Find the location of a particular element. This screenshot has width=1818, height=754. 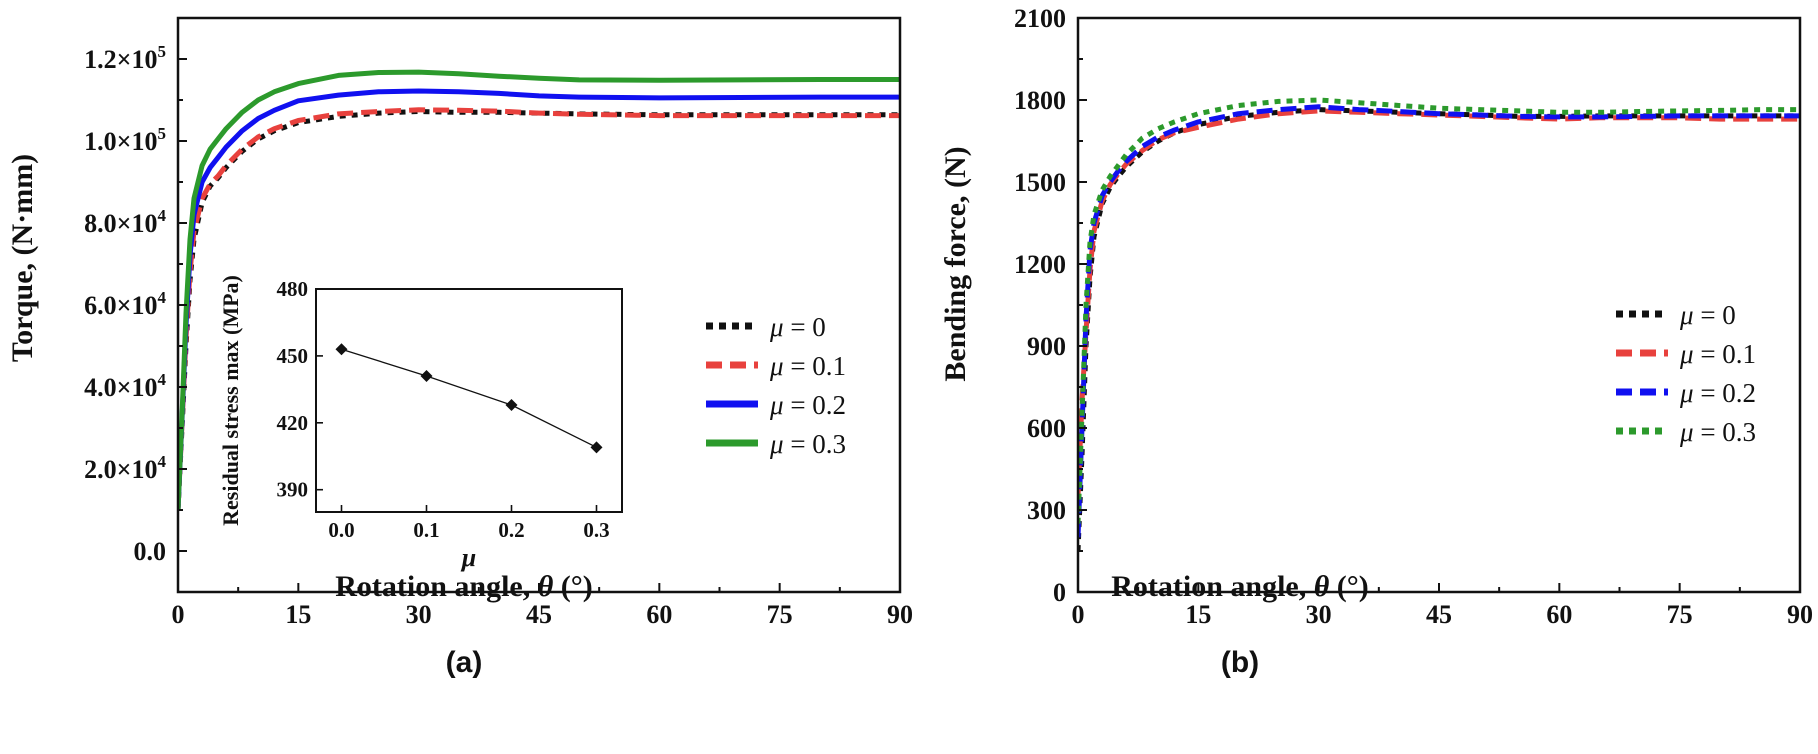

y-tick-label: 1.2×10⁵ is located at coordinates (125, 58).